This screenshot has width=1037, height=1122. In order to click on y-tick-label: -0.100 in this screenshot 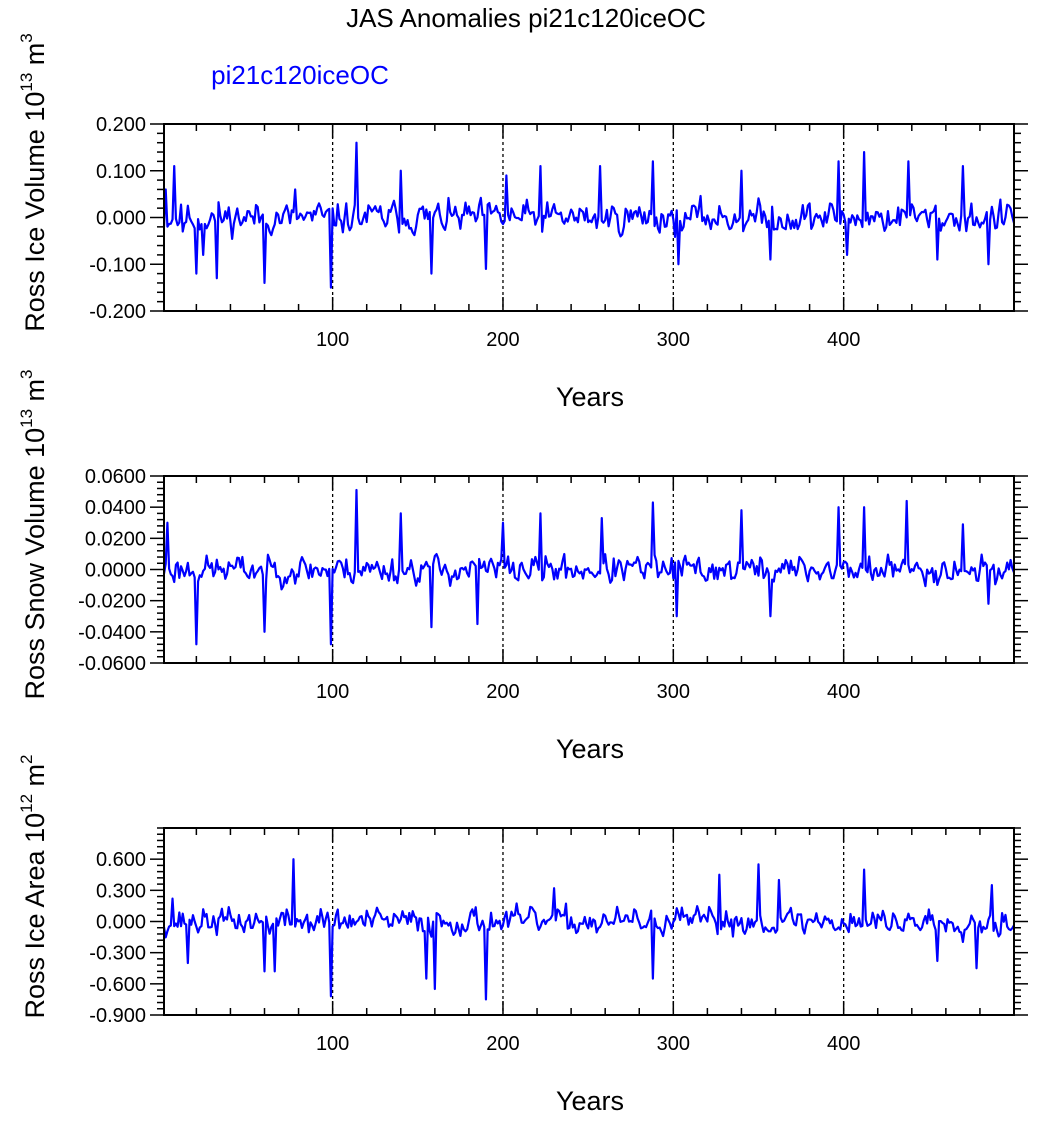, I will do `click(117, 265)`.